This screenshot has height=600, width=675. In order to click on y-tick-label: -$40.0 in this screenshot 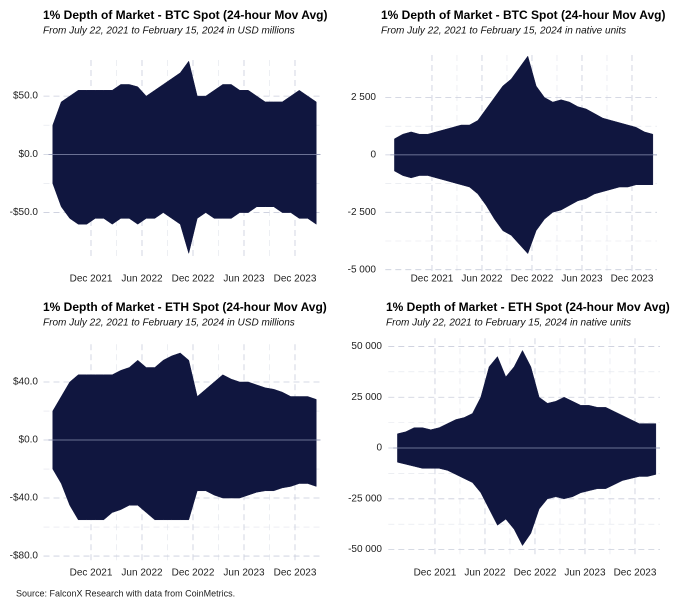, I will do `click(24, 498)`.